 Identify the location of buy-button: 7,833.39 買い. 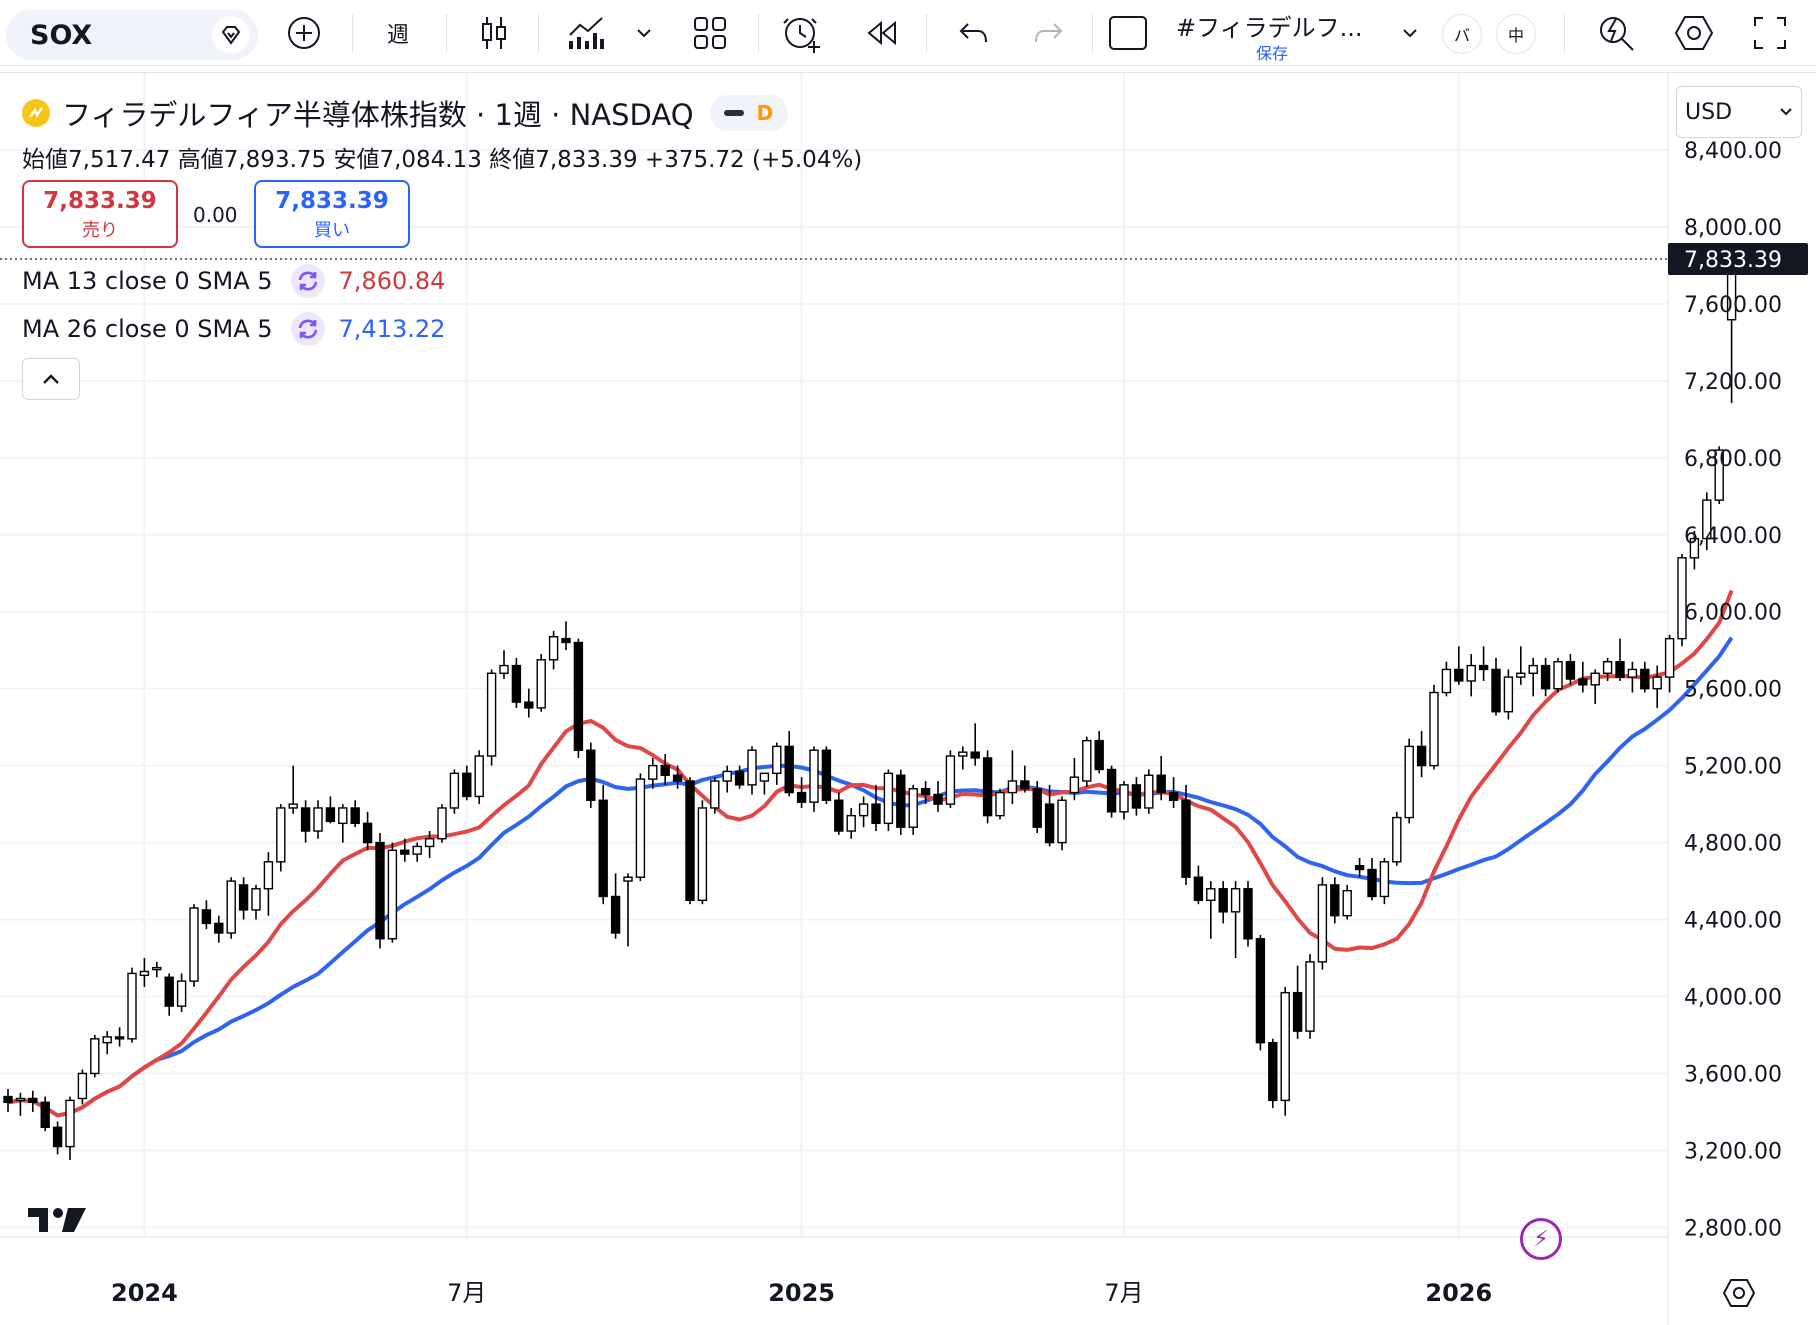
(332, 214).